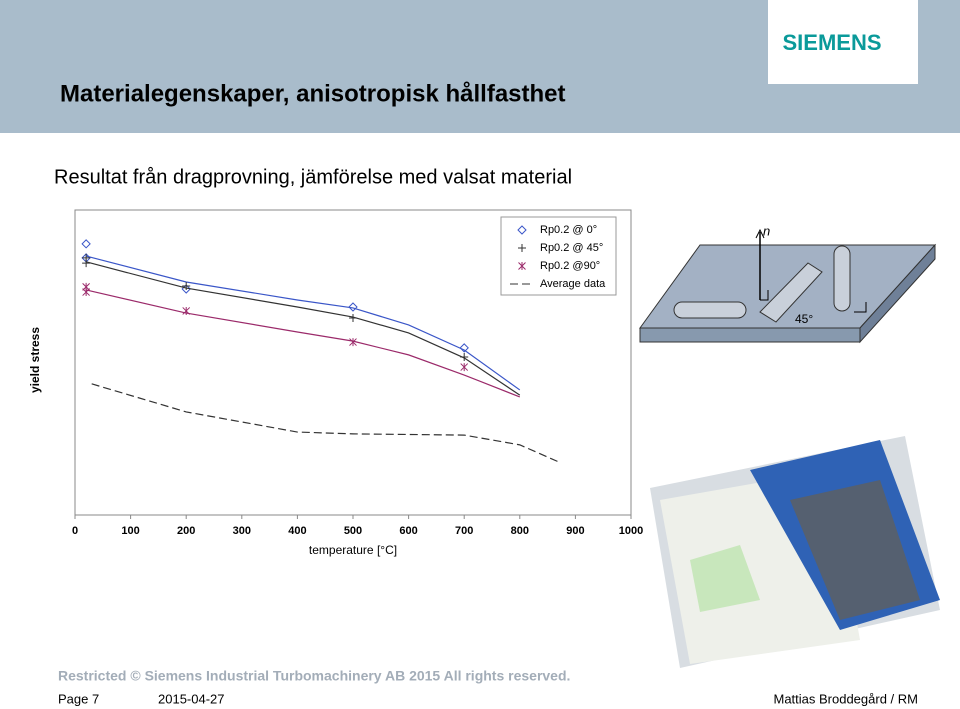 This screenshot has width=960, height=709. Describe the element at coordinates (186, 531) in the screenshot. I see `x-tick-label: 200` at that location.